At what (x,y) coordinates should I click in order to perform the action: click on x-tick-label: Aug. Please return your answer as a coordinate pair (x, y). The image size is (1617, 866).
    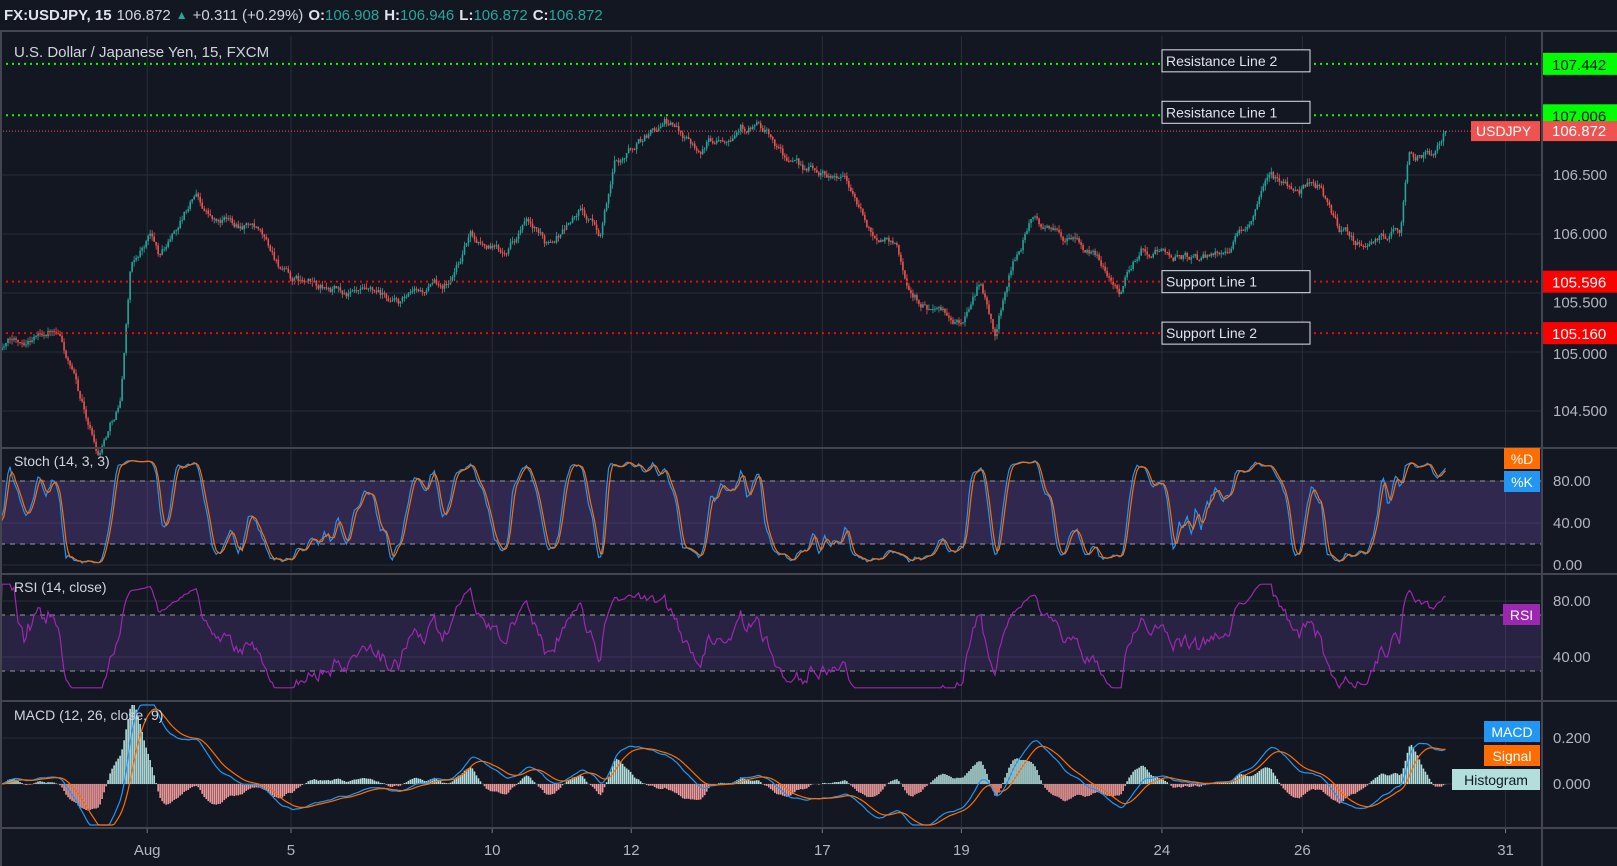
    Looking at the image, I should click on (147, 850).